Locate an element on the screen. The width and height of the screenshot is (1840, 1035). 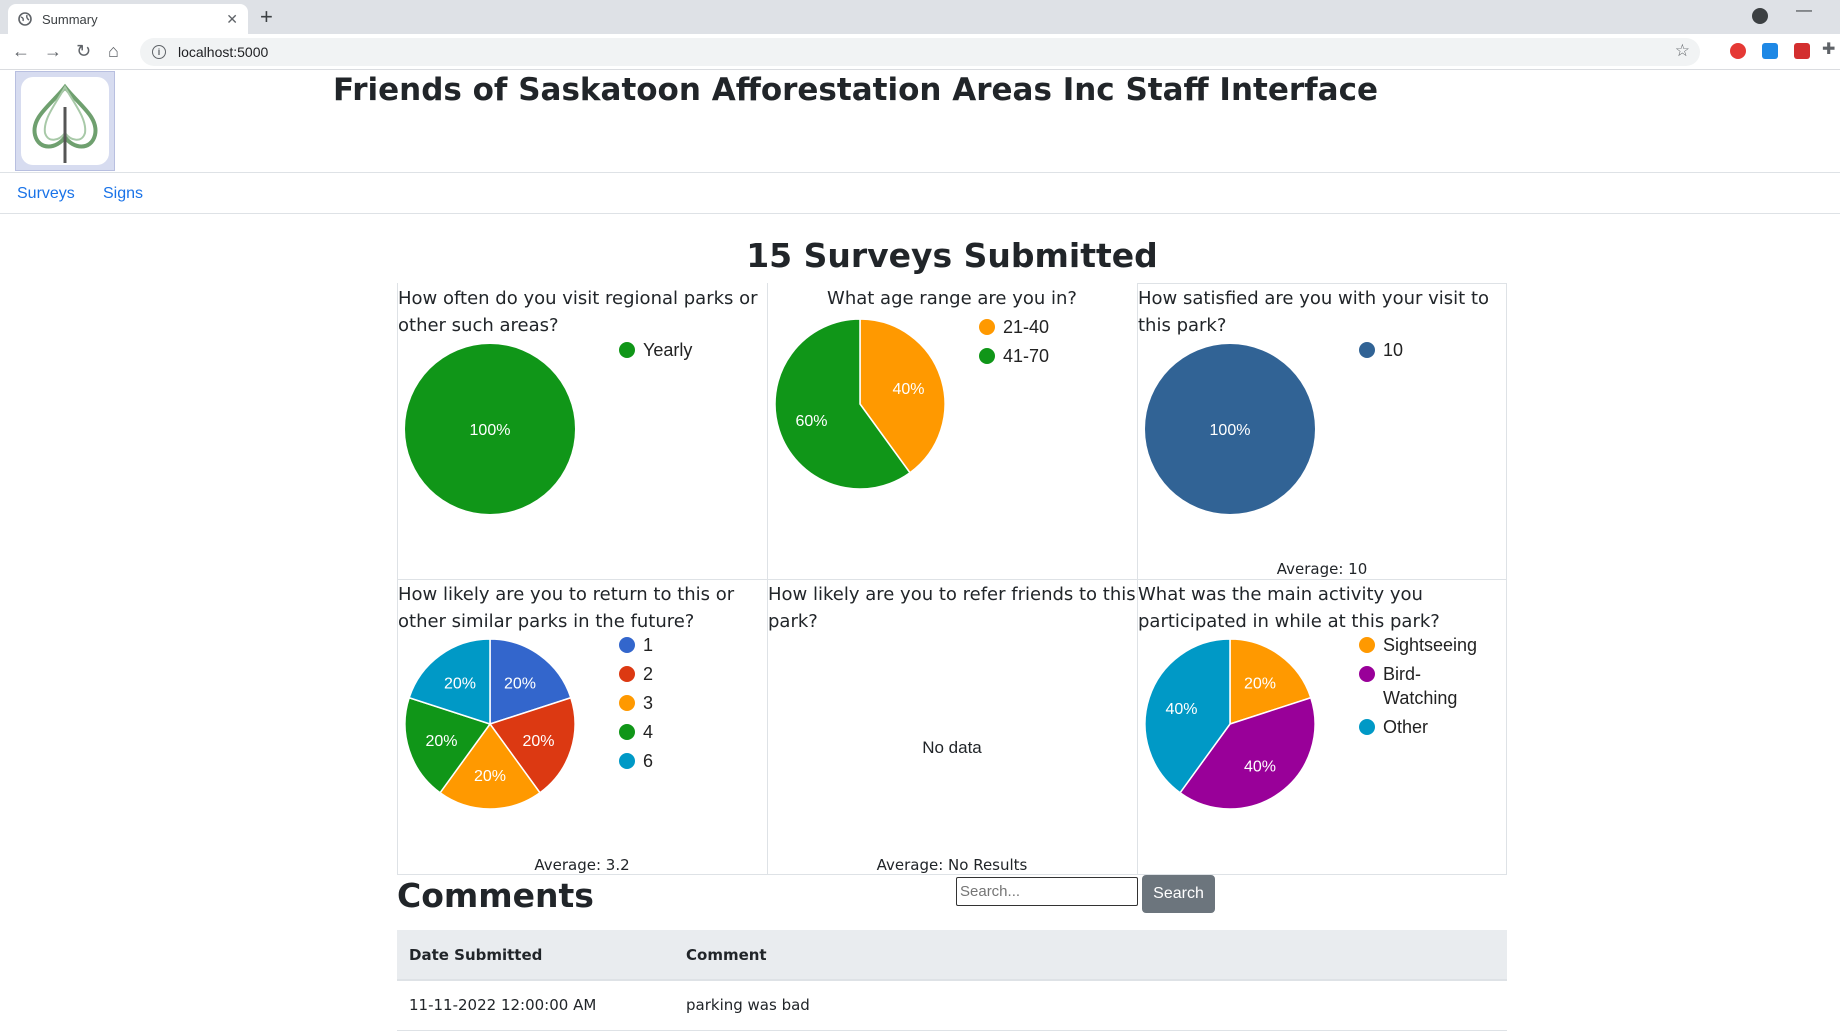
legend-label: 41-70 is located at coordinates (1026, 356).